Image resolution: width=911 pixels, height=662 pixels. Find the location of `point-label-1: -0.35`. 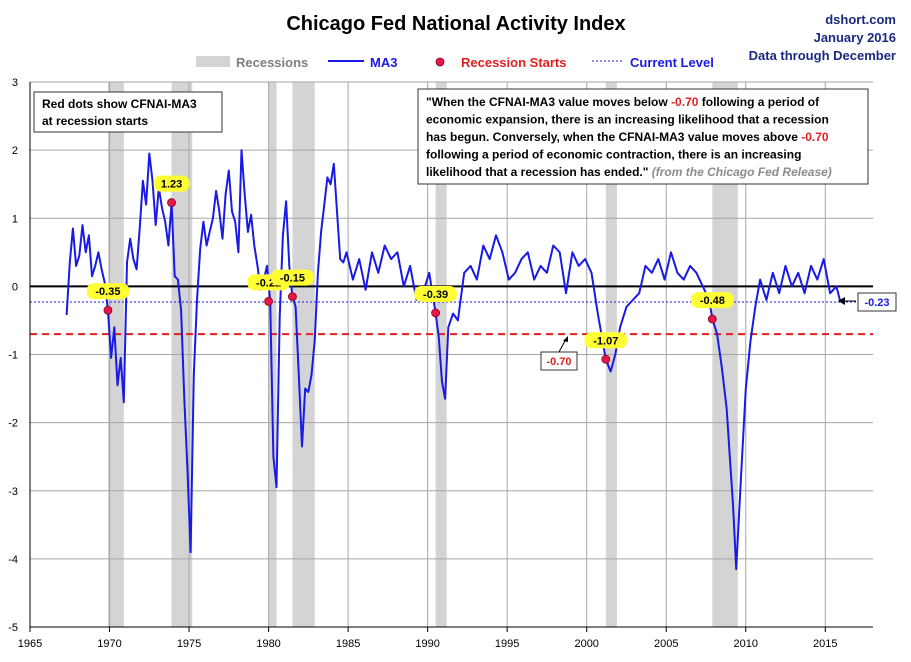

point-label-1: -0.35 is located at coordinates (107, 292).